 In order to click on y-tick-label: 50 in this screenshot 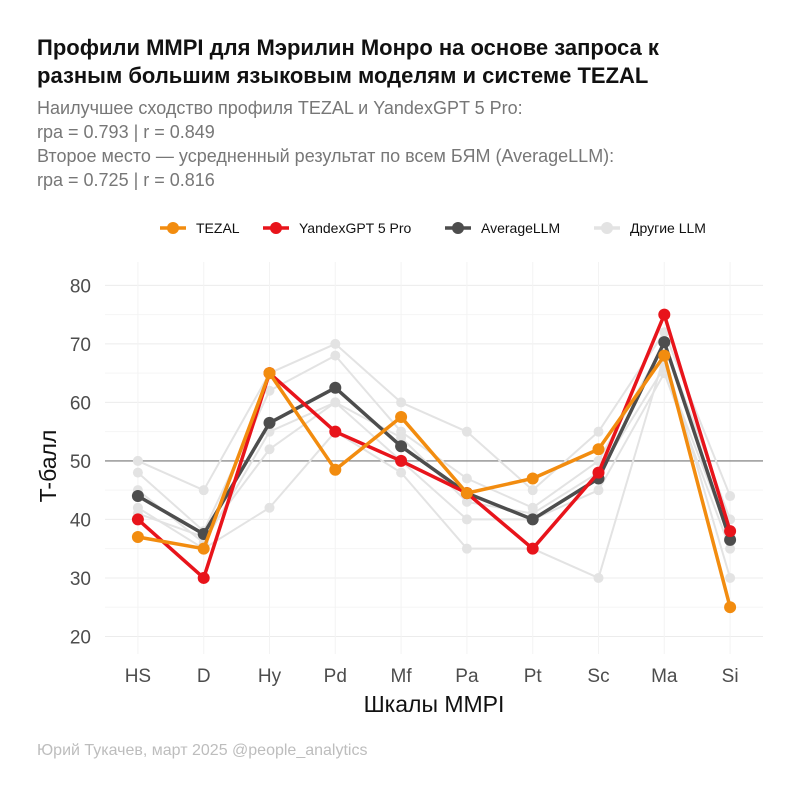, I will do `click(80, 462)`.